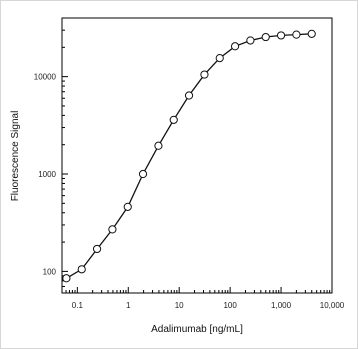  I want to click on y-axis: 100 1000 10000, so click(51, 158).